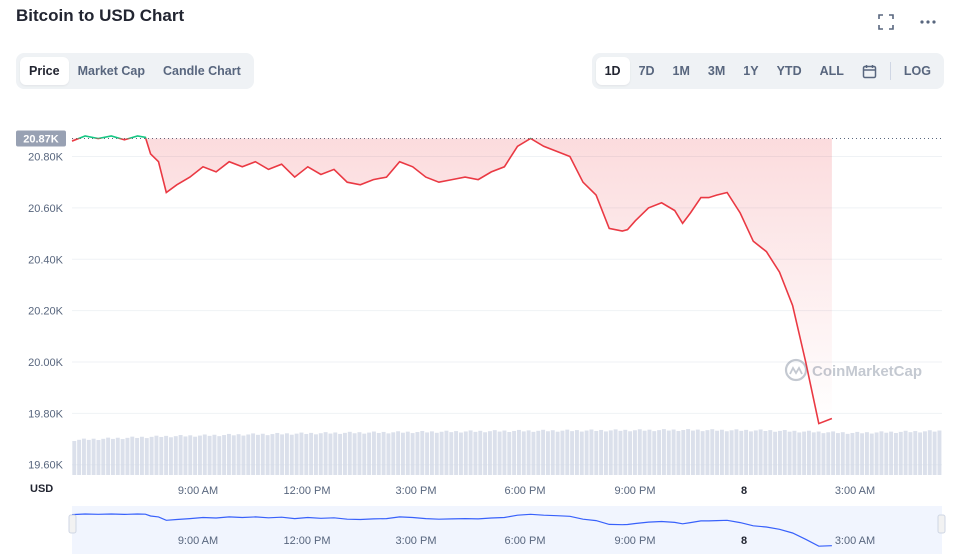 This screenshot has height=560, width=954. I want to click on range-all: ALL, so click(831, 71).